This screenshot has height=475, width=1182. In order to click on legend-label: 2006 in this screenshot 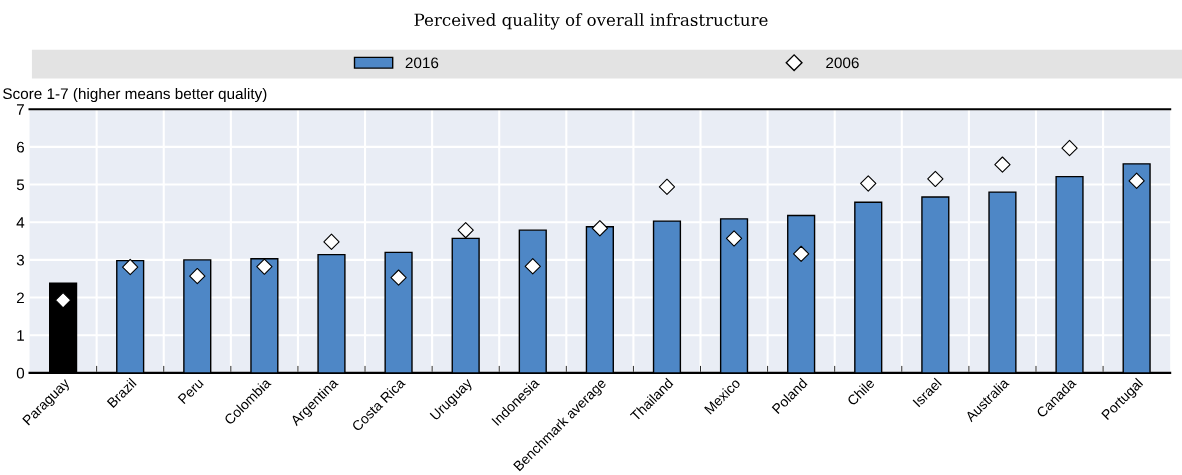, I will do `click(842, 63)`.